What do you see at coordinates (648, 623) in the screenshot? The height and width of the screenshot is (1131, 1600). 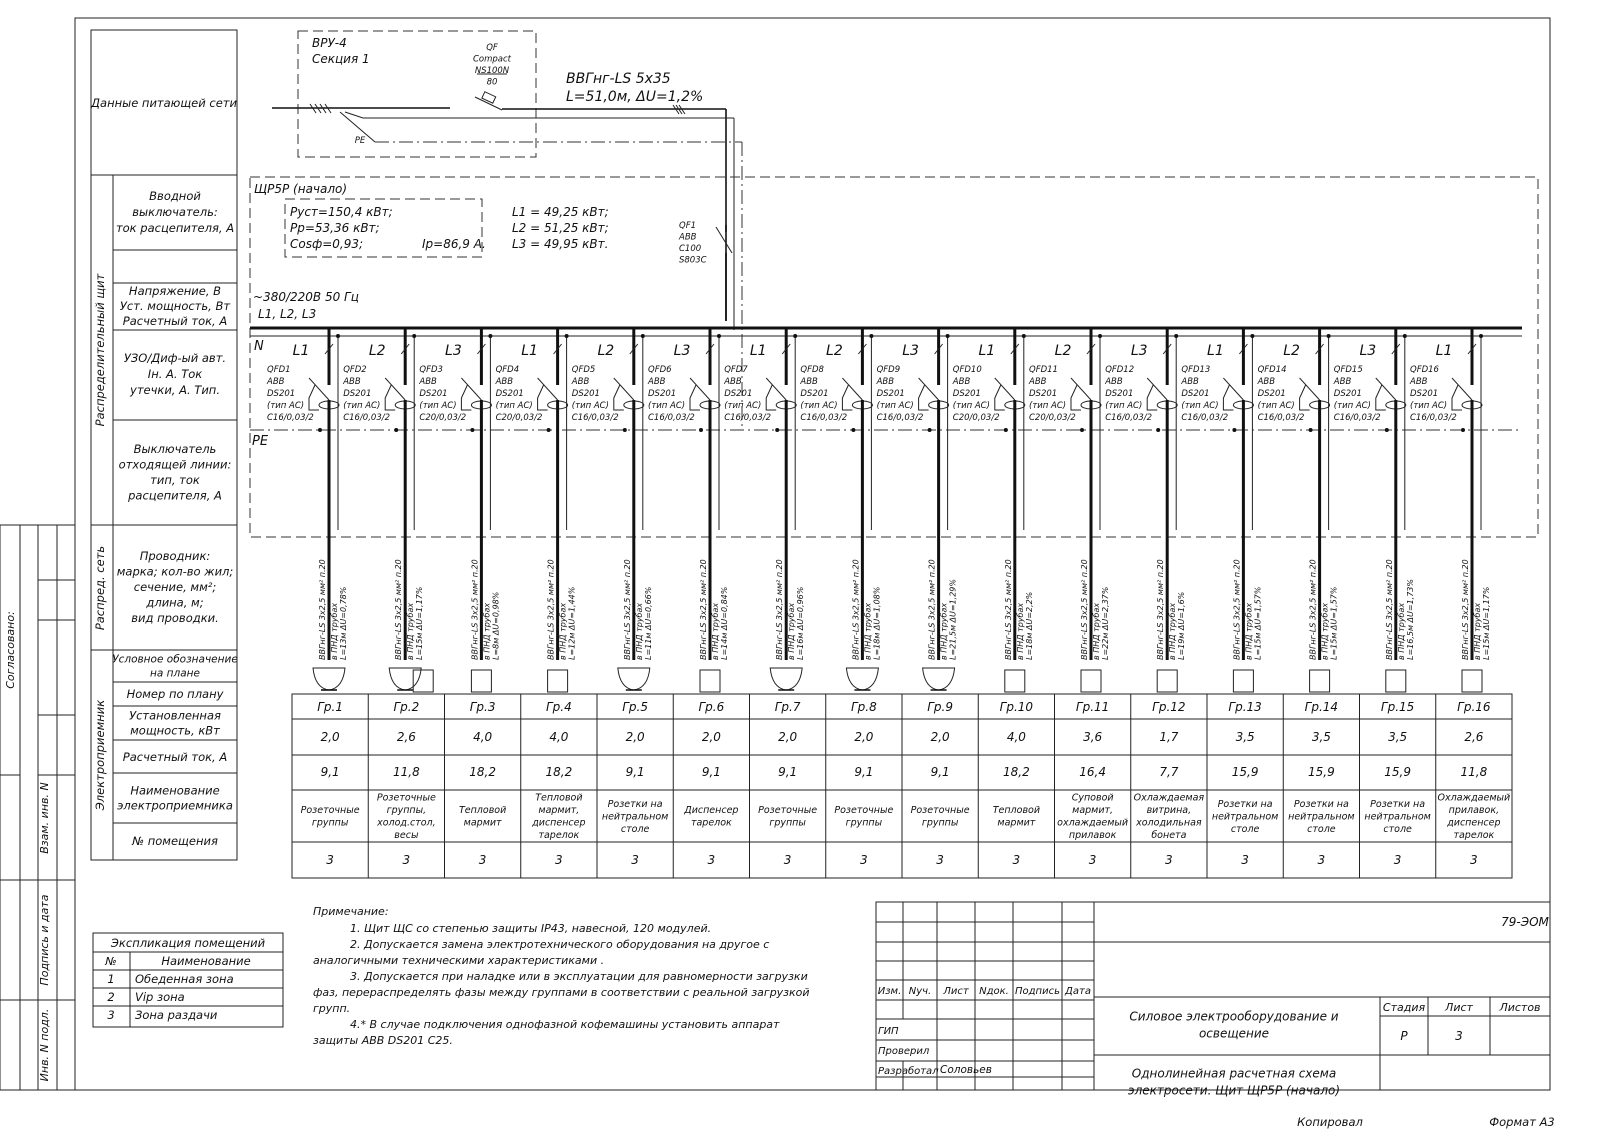 I see `cable-length-drop: L=11м ΔU=0,66%` at bounding box center [648, 623].